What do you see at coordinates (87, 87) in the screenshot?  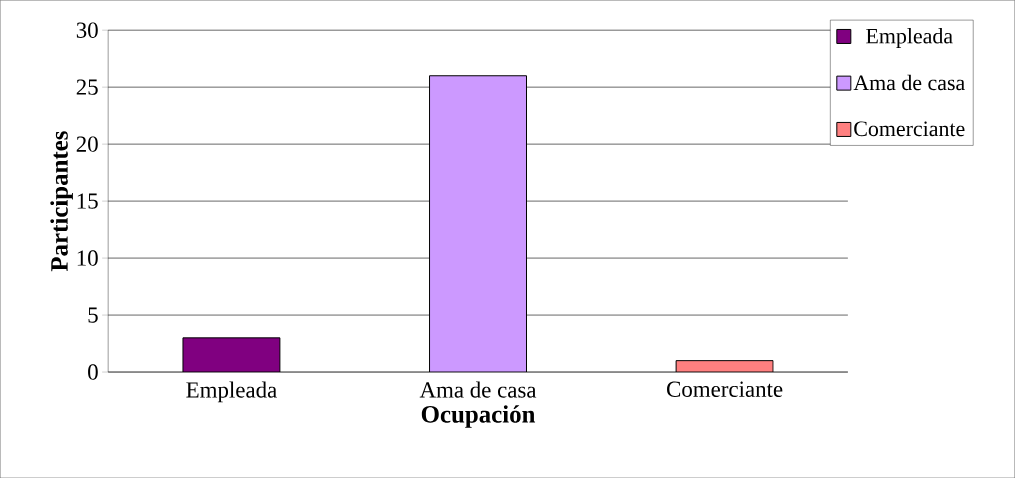 I see `y-tick-label: 25` at bounding box center [87, 87].